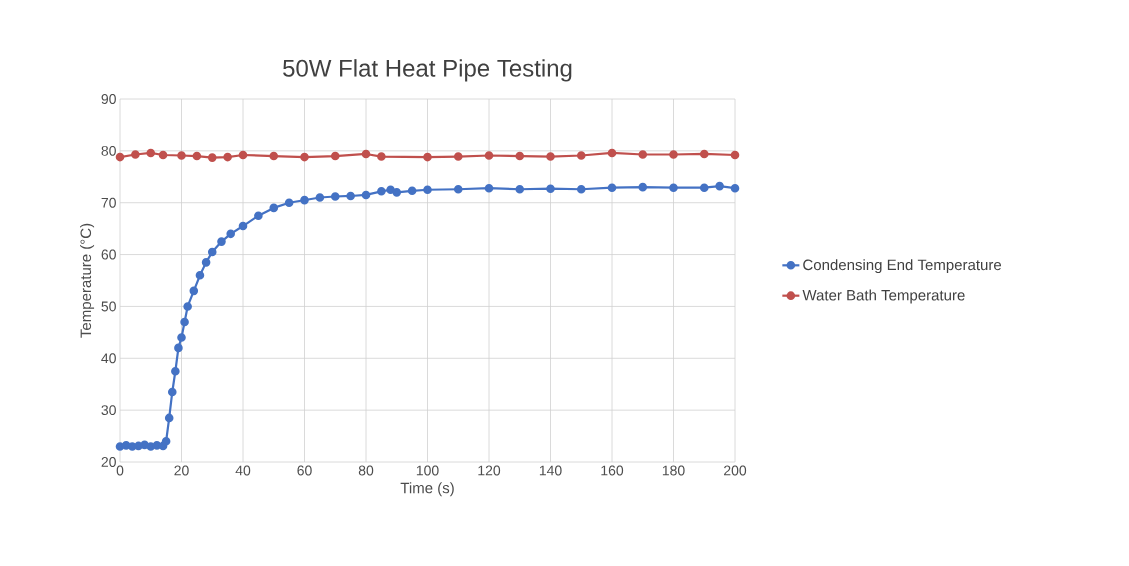 The height and width of the screenshot is (566, 1129). Describe the element at coordinates (108, 410) in the screenshot. I see `y-tick-label: 30` at that location.